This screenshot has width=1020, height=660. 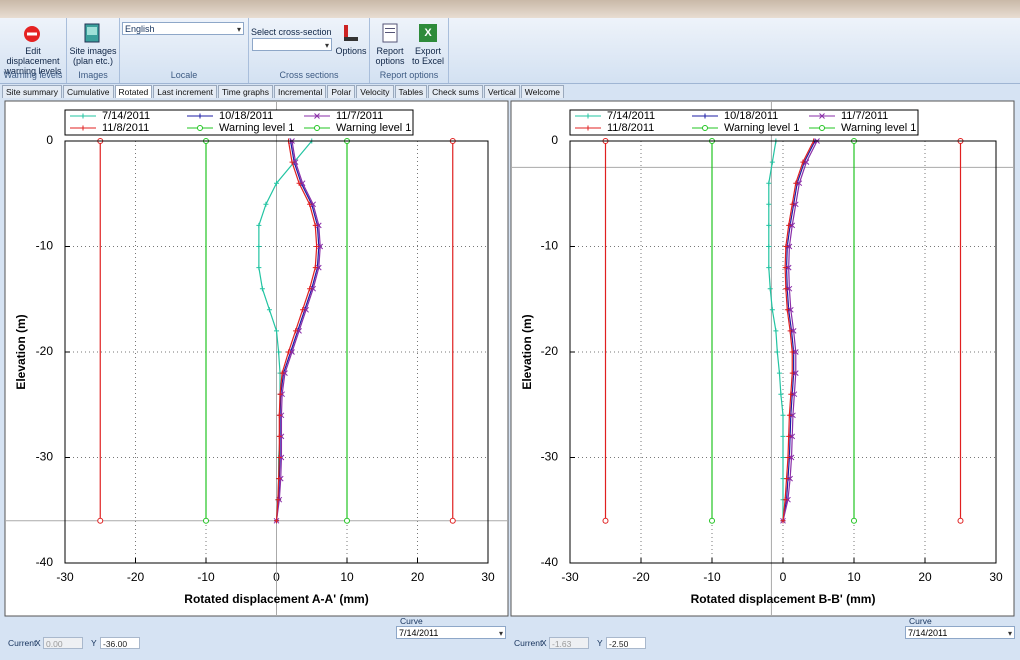 I want to click on tab: Incremental, so click(x=300, y=91).